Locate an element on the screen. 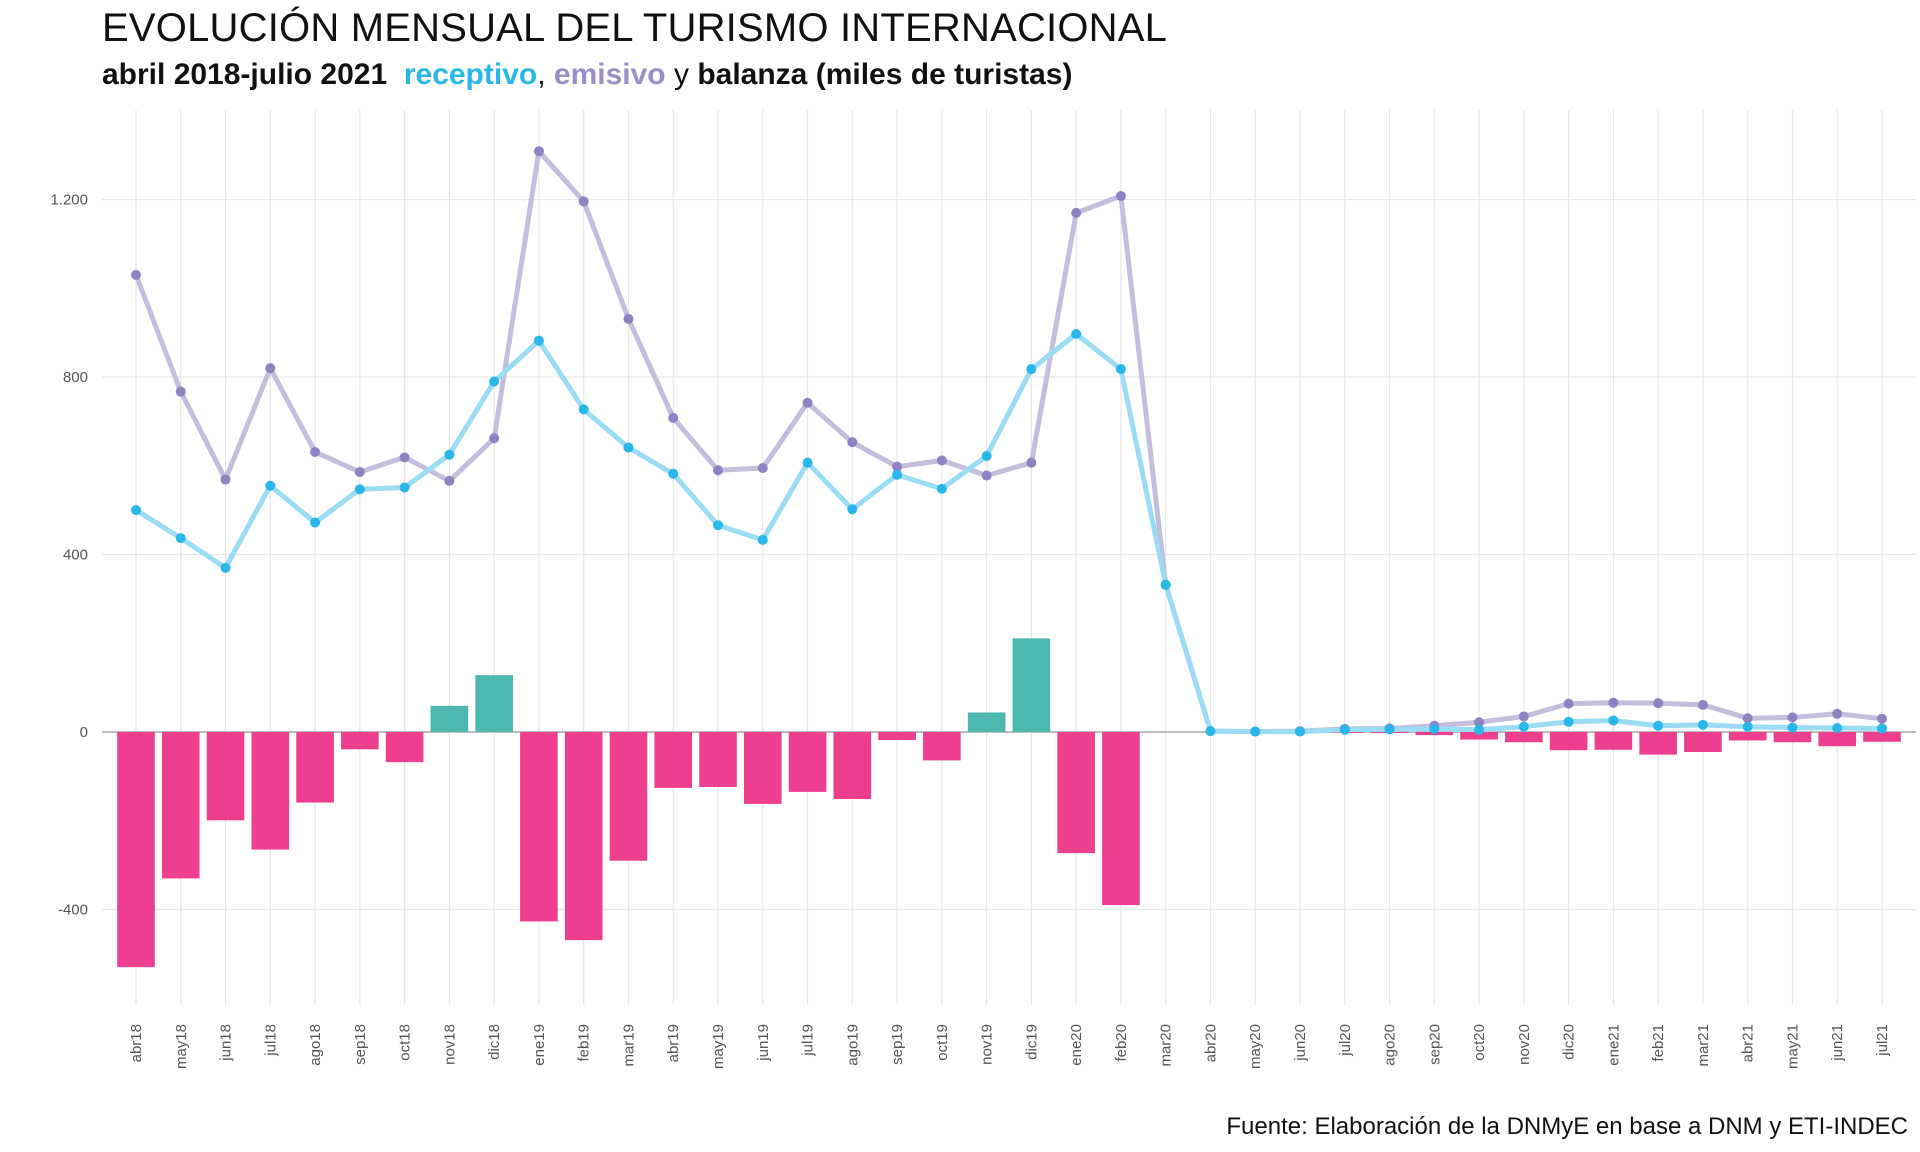 This screenshot has width=1920, height=1152. legend-balanza: balanza (miles de turistas) is located at coordinates (885, 74).